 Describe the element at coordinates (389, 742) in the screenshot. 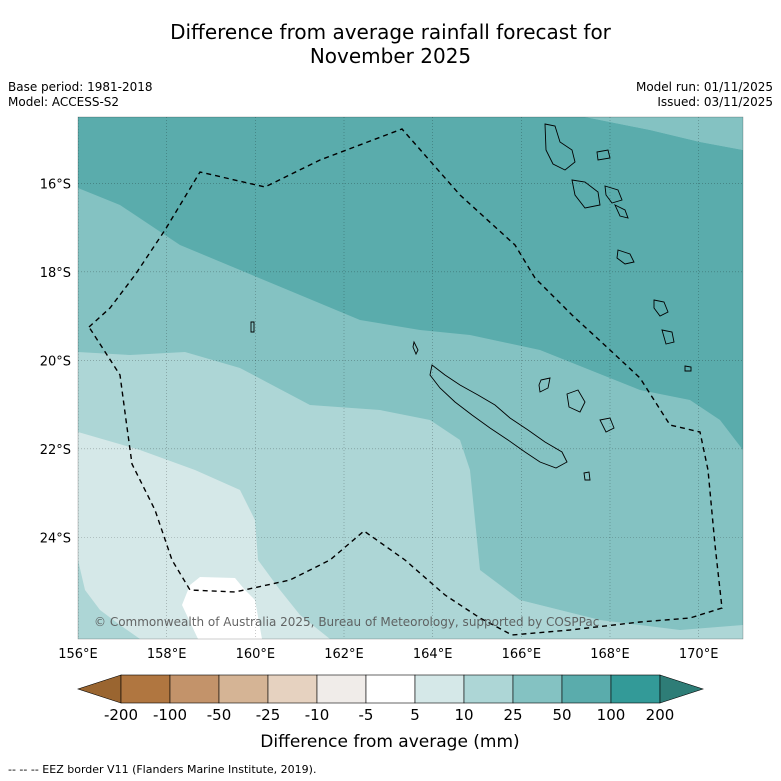

I see `colorbar-label: Difference from average (mm)` at that location.